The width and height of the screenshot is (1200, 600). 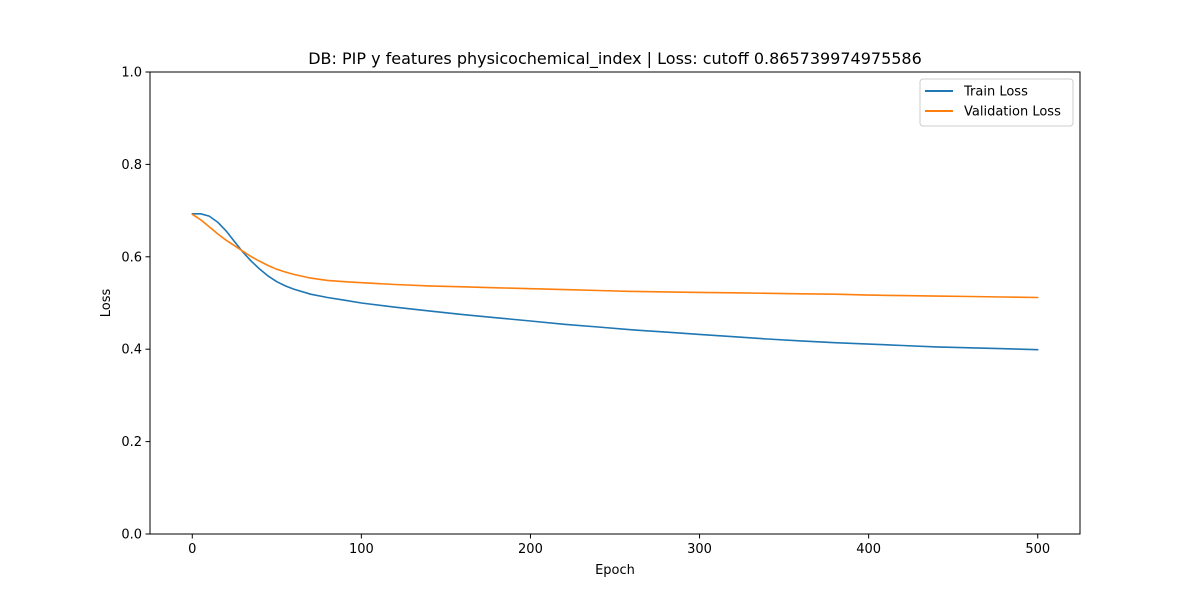 What do you see at coordinates (131, 350) in the screenshot?
I see `y-tick-label: 0.4` at bounding box center [131, 350].